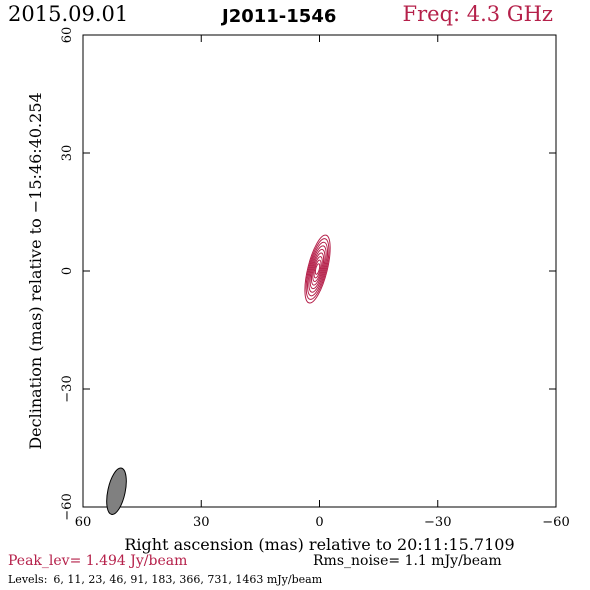 The height and width of the screenshot is (590, 590). I want to click on y-tick-label: −60, so click(67, 506).